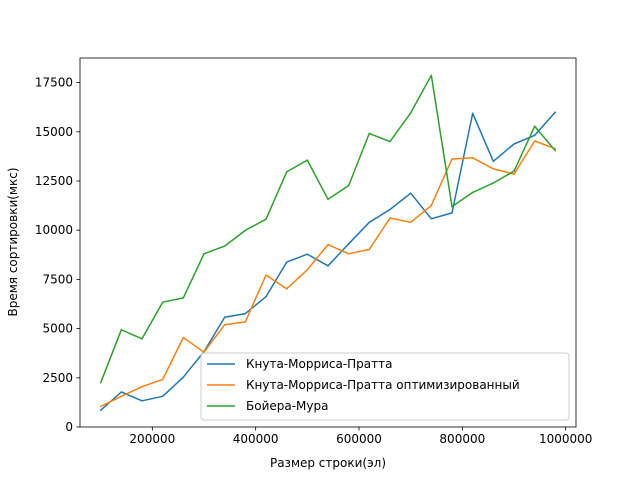 The image size is (640, 480). Describe the element at coordinates (565, 439) in the screenshot. I see `x-tick-label: 1000000` at that location.